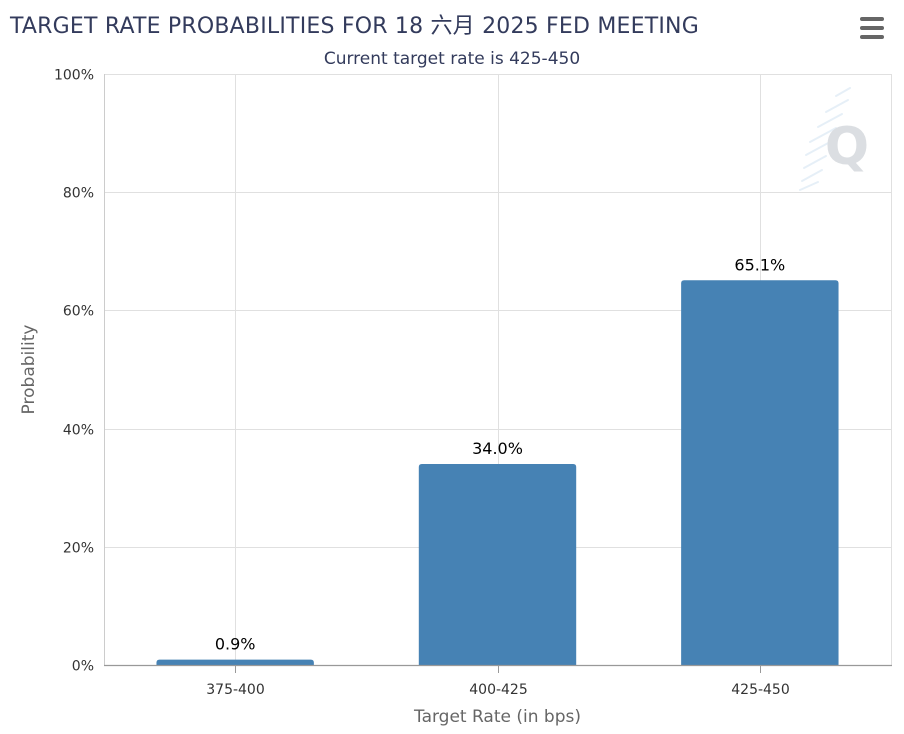 This screenshot has height=734, width=904. Describe the element at coordinates (235, 644) in the screenshot. I see `data-label: 0.9%` at that location.